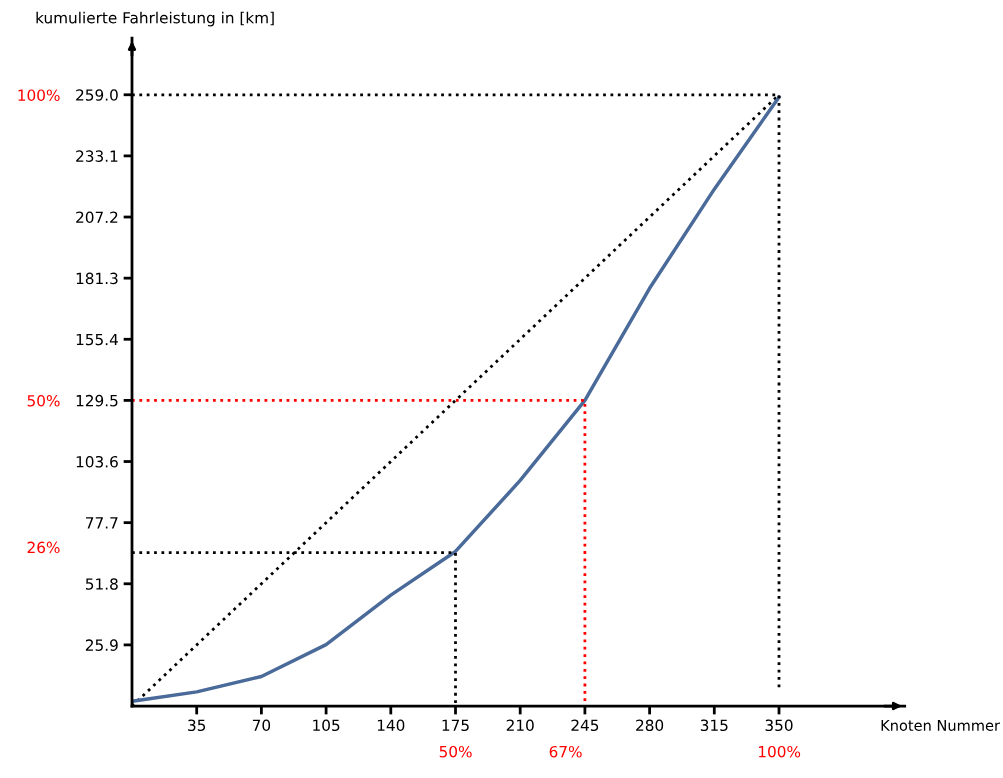 The image size is (1003, 778). I want to click on y-tick-label: 51.8, so click(101, 584).